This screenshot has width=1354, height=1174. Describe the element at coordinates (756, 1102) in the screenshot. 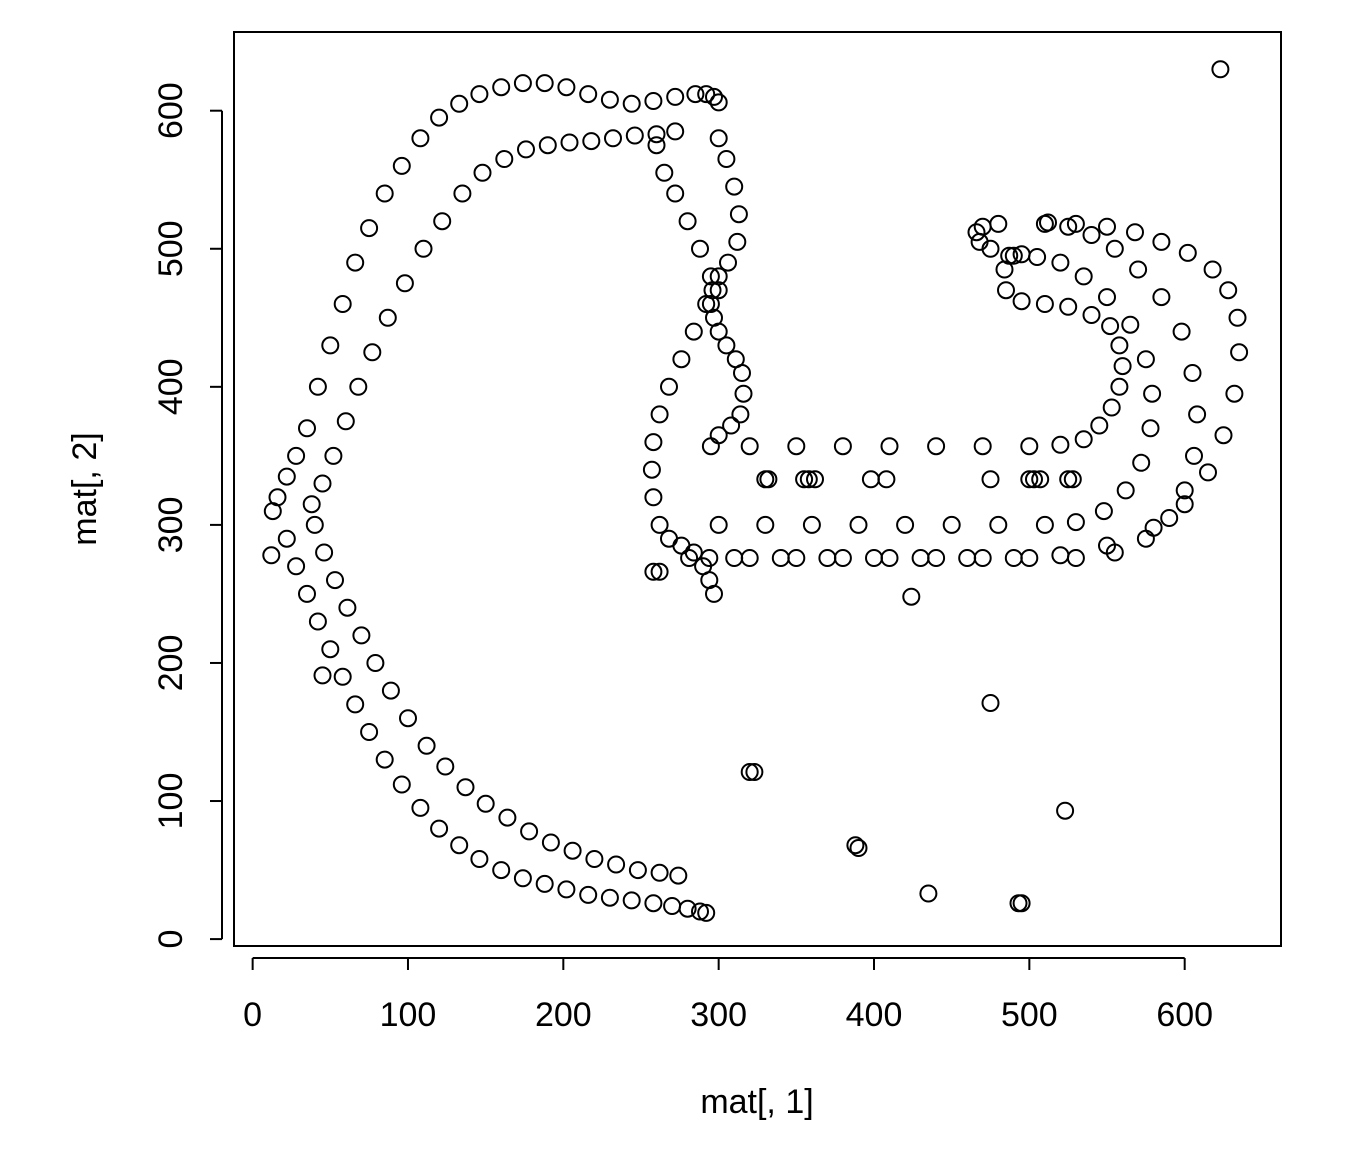

I see `x-axis-label: mat[, 1]` at that location.